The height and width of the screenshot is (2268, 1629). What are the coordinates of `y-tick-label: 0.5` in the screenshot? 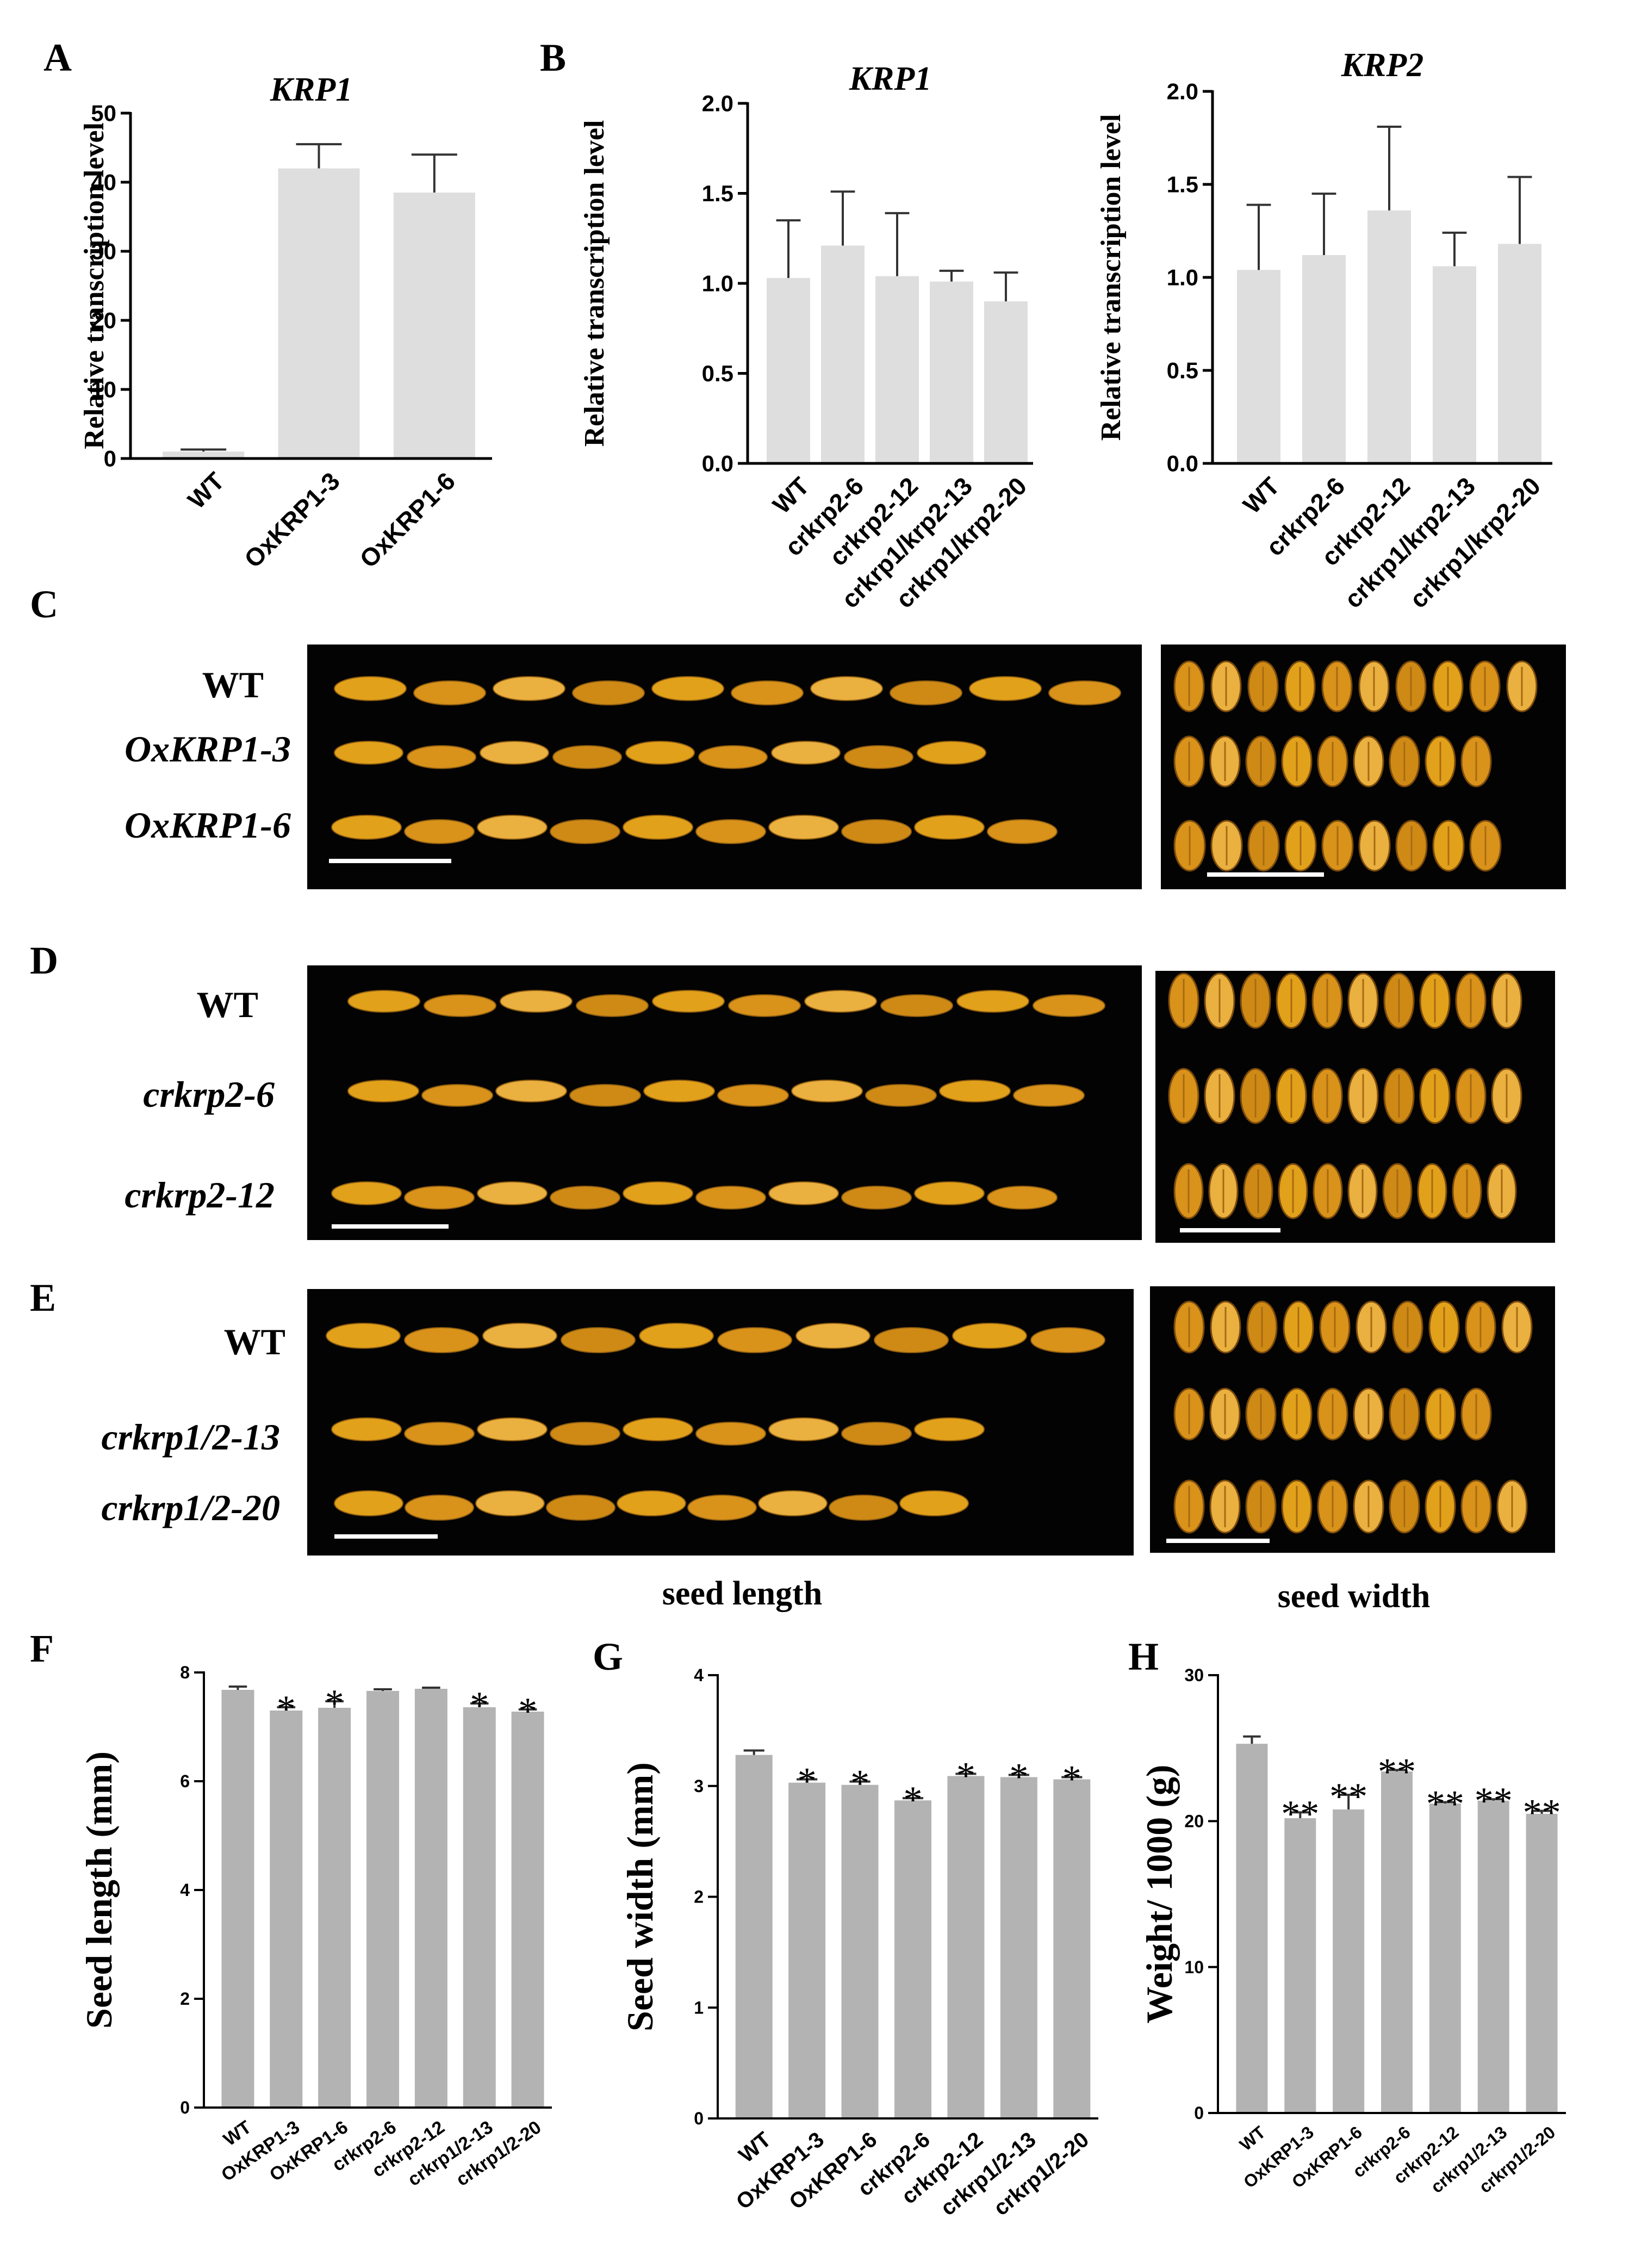 It's located at (1182, 370).